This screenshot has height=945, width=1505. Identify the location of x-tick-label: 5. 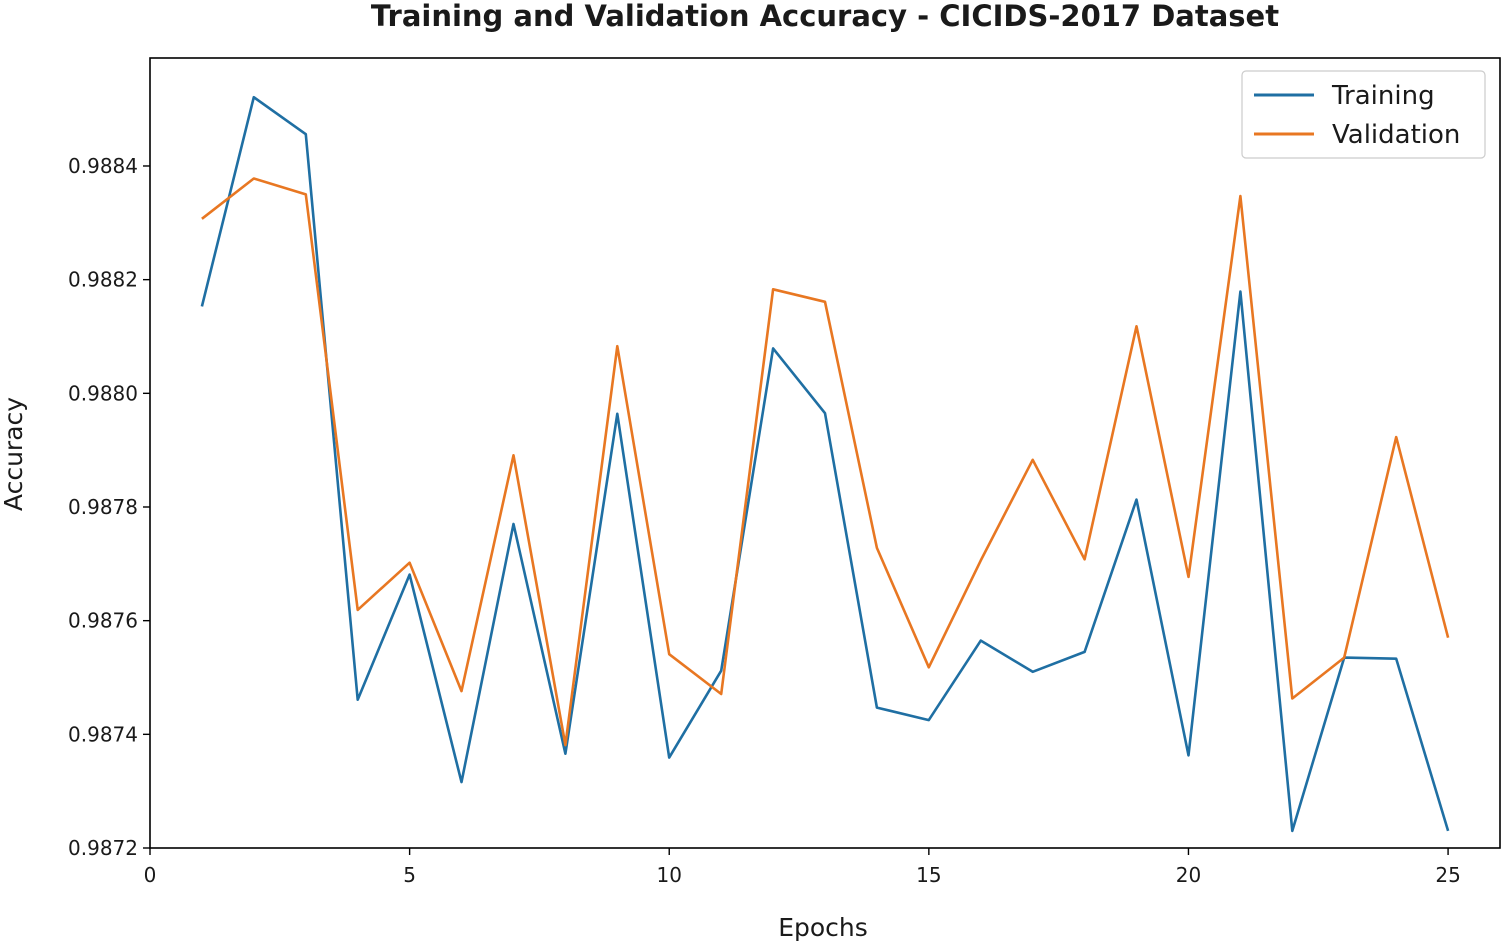
(409, 875).